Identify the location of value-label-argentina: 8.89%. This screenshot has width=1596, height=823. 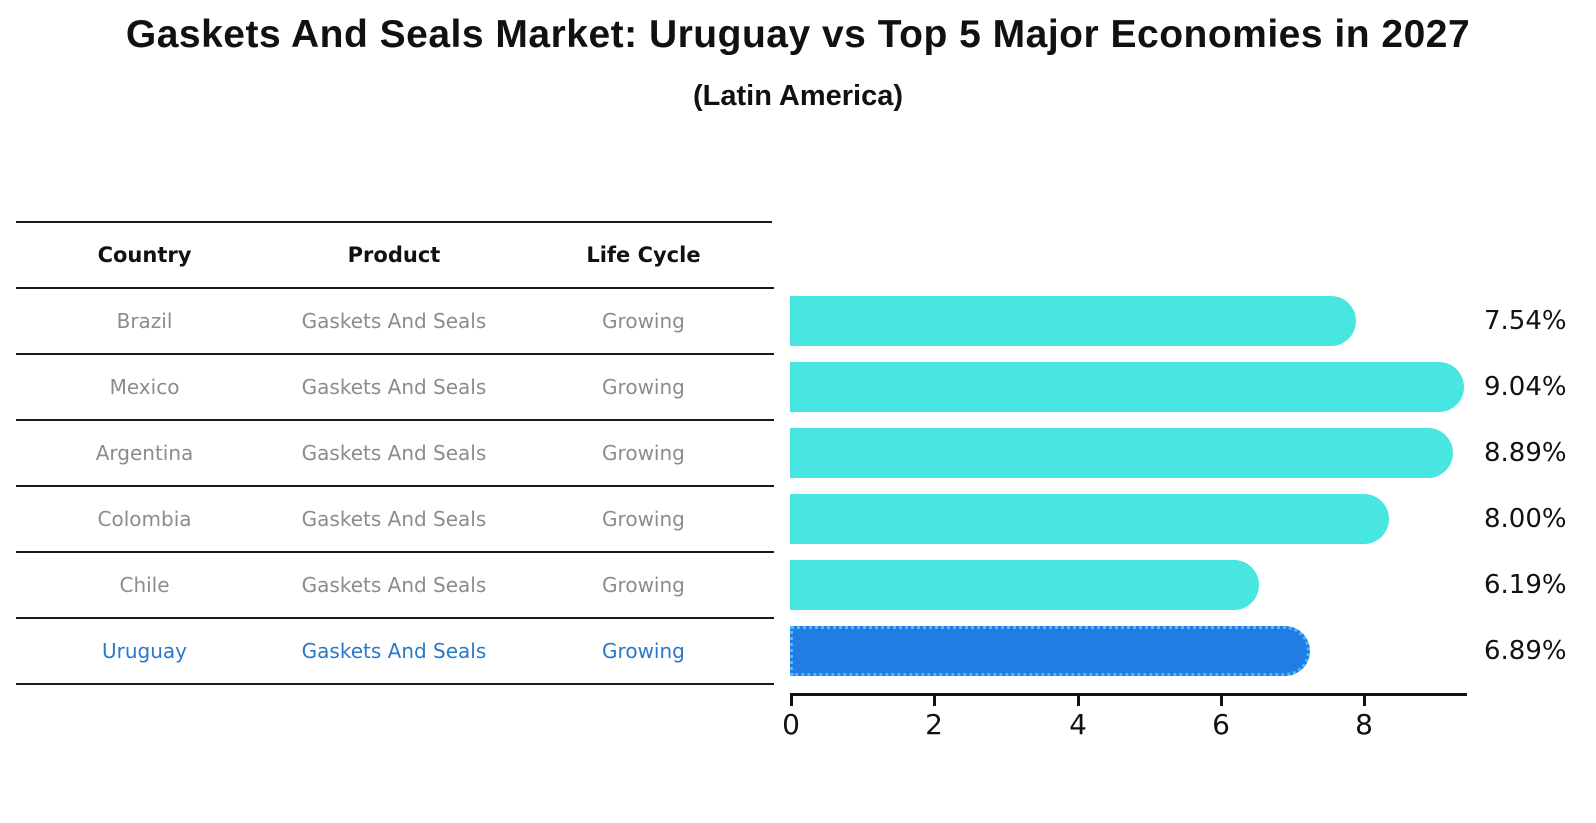
(1525, 453).